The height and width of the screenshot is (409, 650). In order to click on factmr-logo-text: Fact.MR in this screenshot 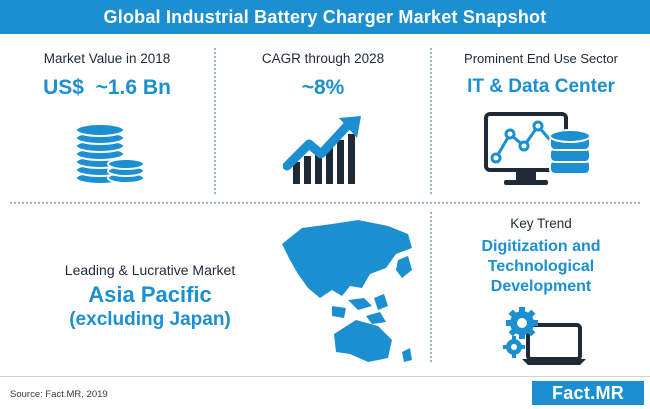, I will do `click(588, 392)`.